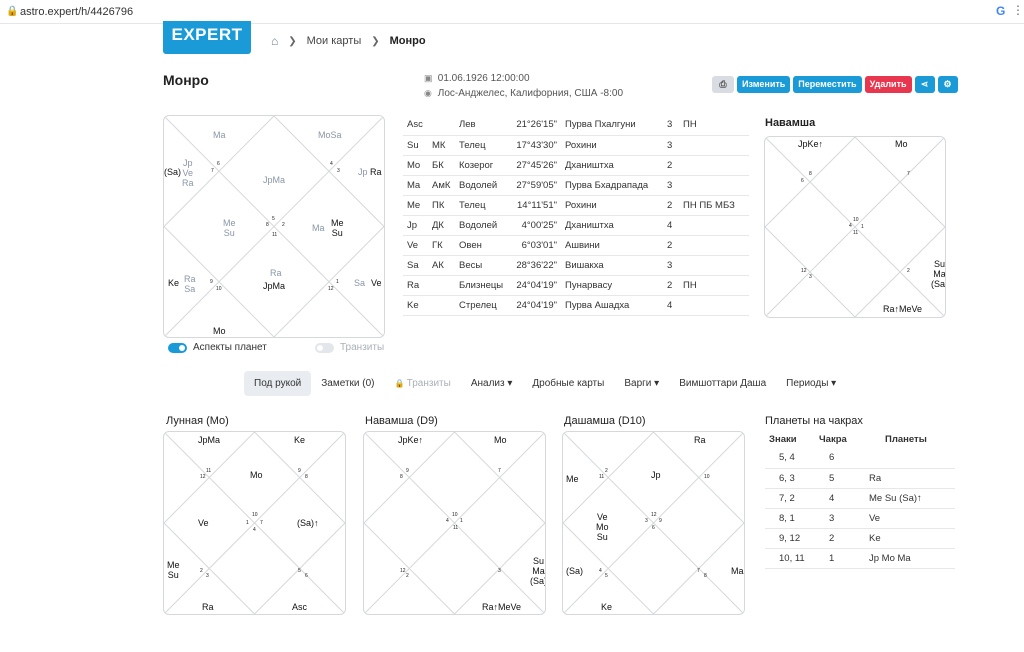 The height and width of the screenshot is (652, 1024). What do you see at coordinates (790, 458) in the screenshot?
I see `table-cell: 5, 4` at bounding box center [790, 458].